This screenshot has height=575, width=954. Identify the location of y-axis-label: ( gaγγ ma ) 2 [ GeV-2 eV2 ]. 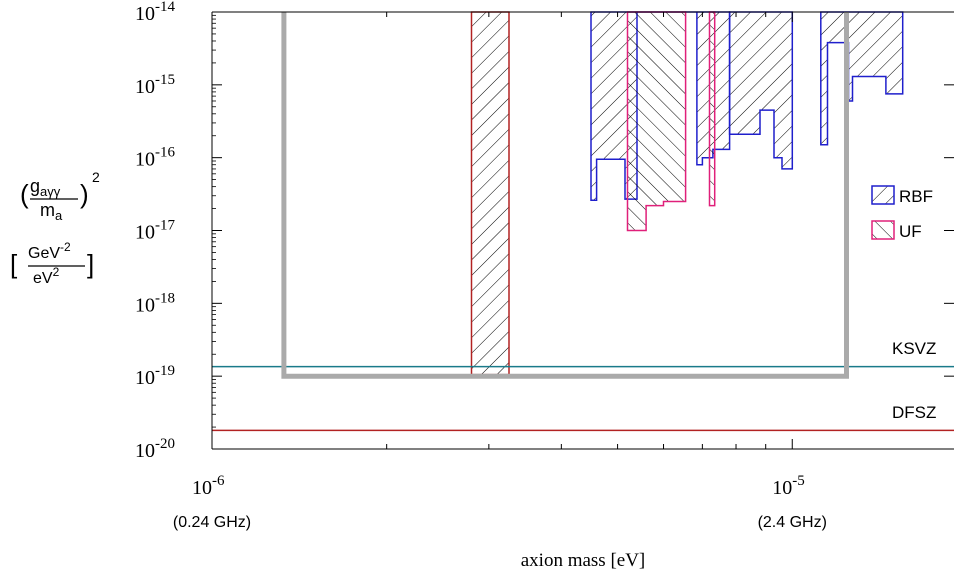
(55, 228).